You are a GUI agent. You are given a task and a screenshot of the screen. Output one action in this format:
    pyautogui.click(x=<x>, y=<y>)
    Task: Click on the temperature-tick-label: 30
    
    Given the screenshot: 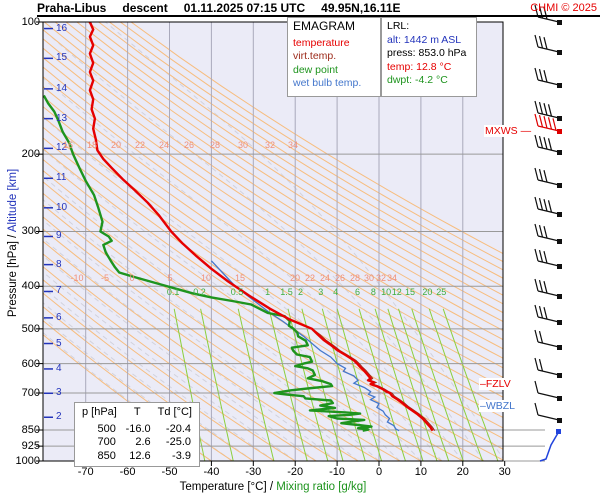 What is the action you would take?
    pyautogui.click(x=504, y=472)
    